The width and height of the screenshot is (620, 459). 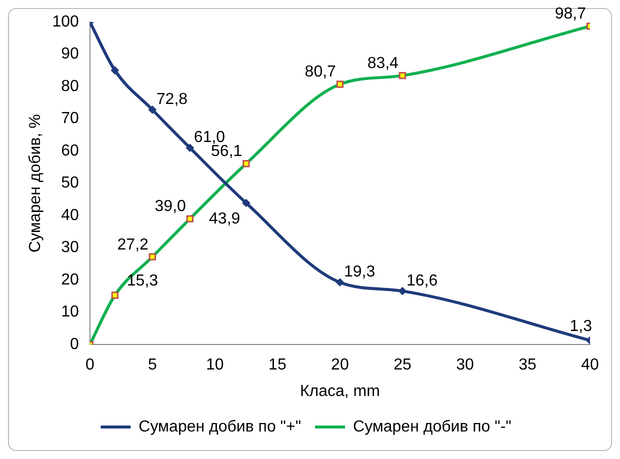 What do you see at coordinates (277, 365) in the screenshot?
I see `x-tick-label: 15` at bounding box center [277, 365].